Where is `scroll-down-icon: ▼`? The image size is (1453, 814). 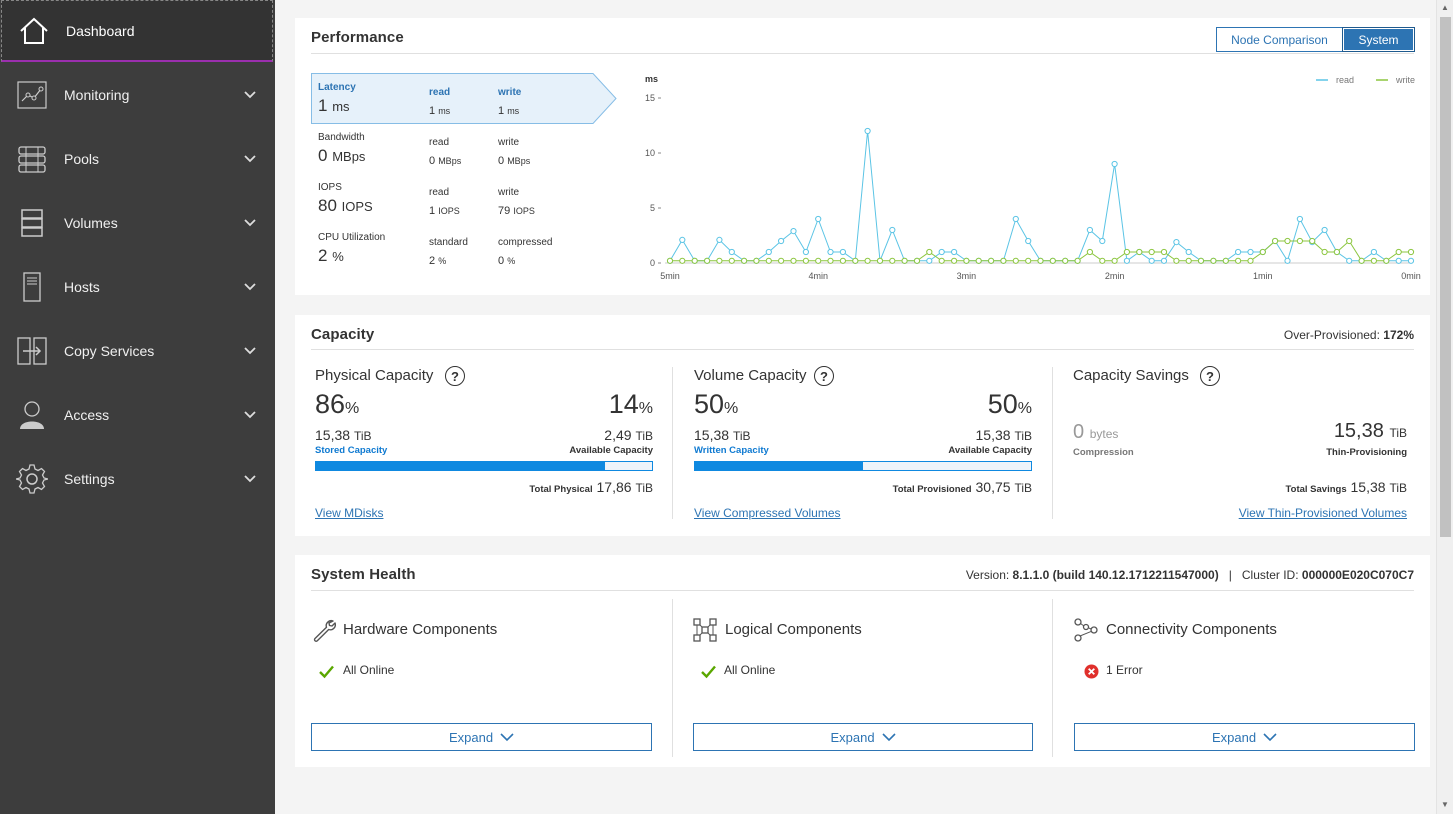
scroll-down-icon: ▼ is located at coordinates (1445, 804).